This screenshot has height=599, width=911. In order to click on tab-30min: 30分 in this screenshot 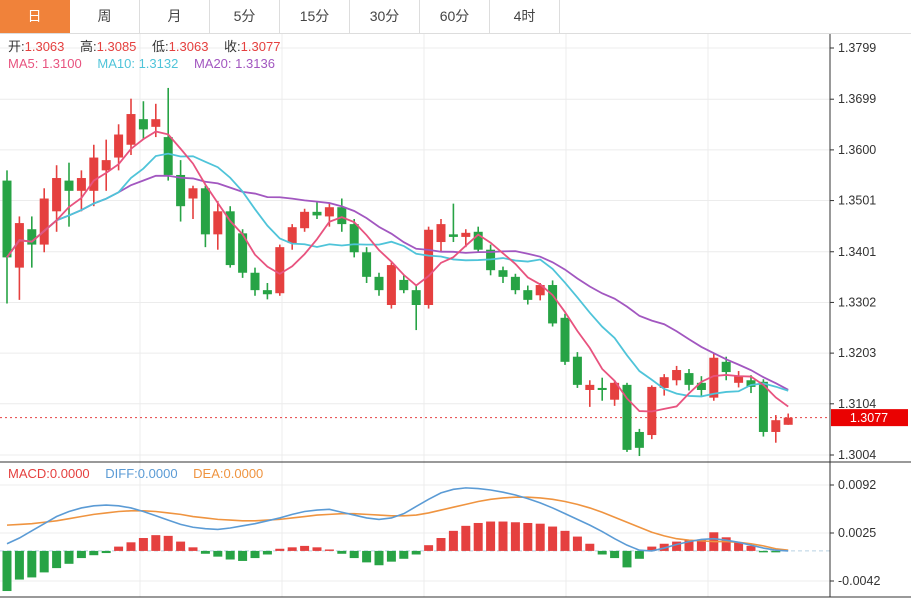, I will do `click(385, 16)`.